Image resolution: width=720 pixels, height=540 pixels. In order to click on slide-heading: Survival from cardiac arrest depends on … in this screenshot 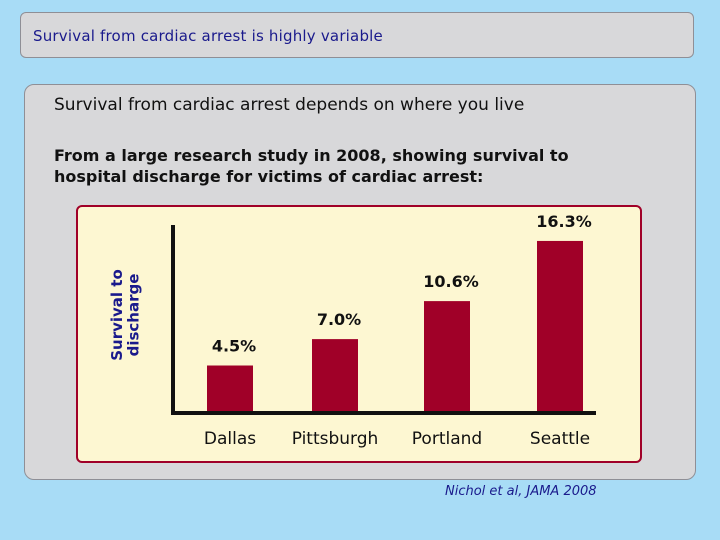, I will do `click(289, 105)`.